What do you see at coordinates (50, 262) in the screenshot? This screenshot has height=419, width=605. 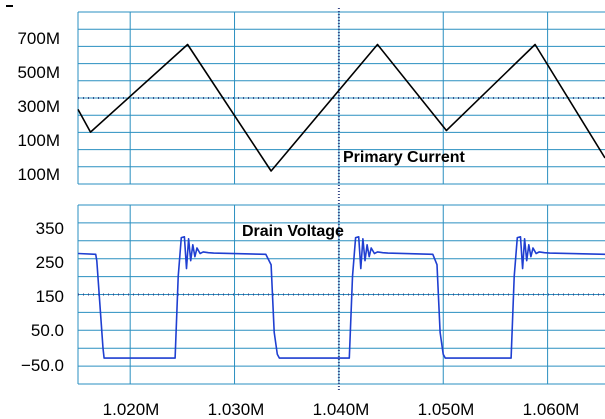 I see `bottom-ytick-label: 250` at bounding box center [50, 262].